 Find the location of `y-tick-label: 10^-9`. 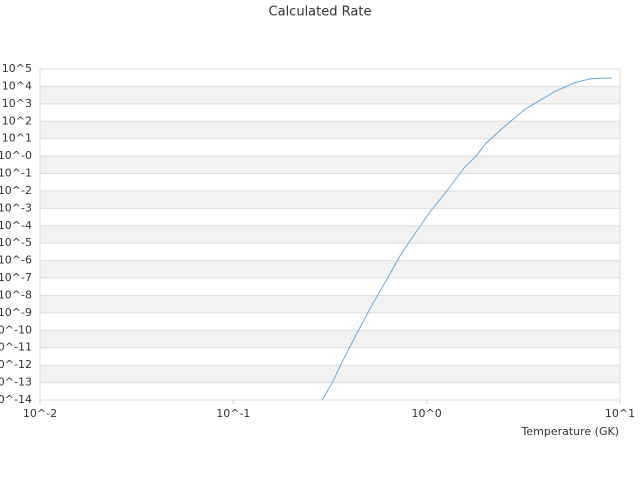

y-tick-label: 10^-9 is located at coordinates (16, 312).